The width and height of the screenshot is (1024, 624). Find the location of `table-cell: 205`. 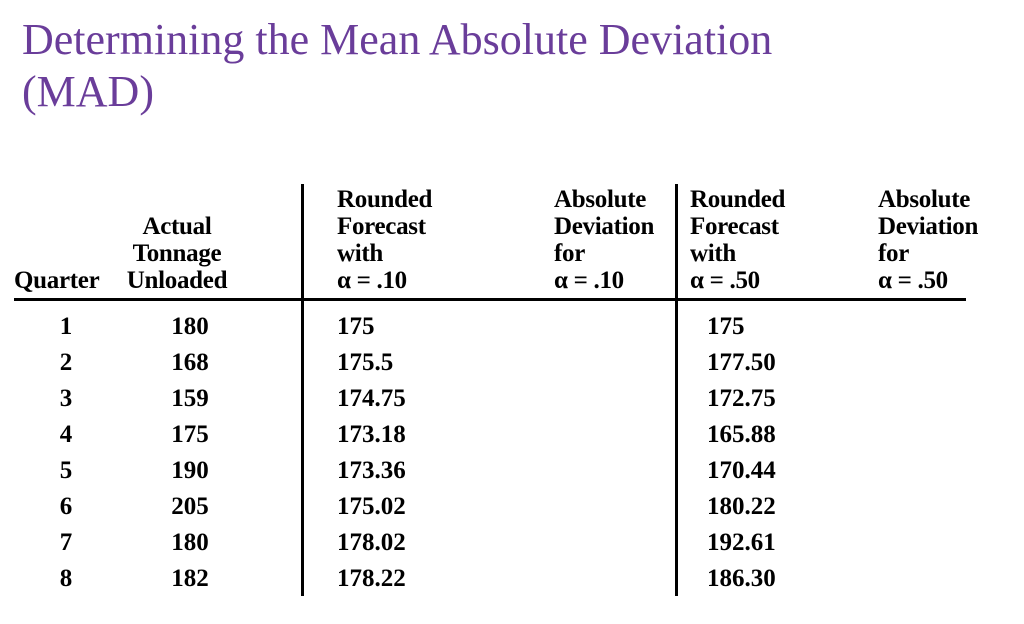

table-cell: 205 is located at coordinates (190, 506).